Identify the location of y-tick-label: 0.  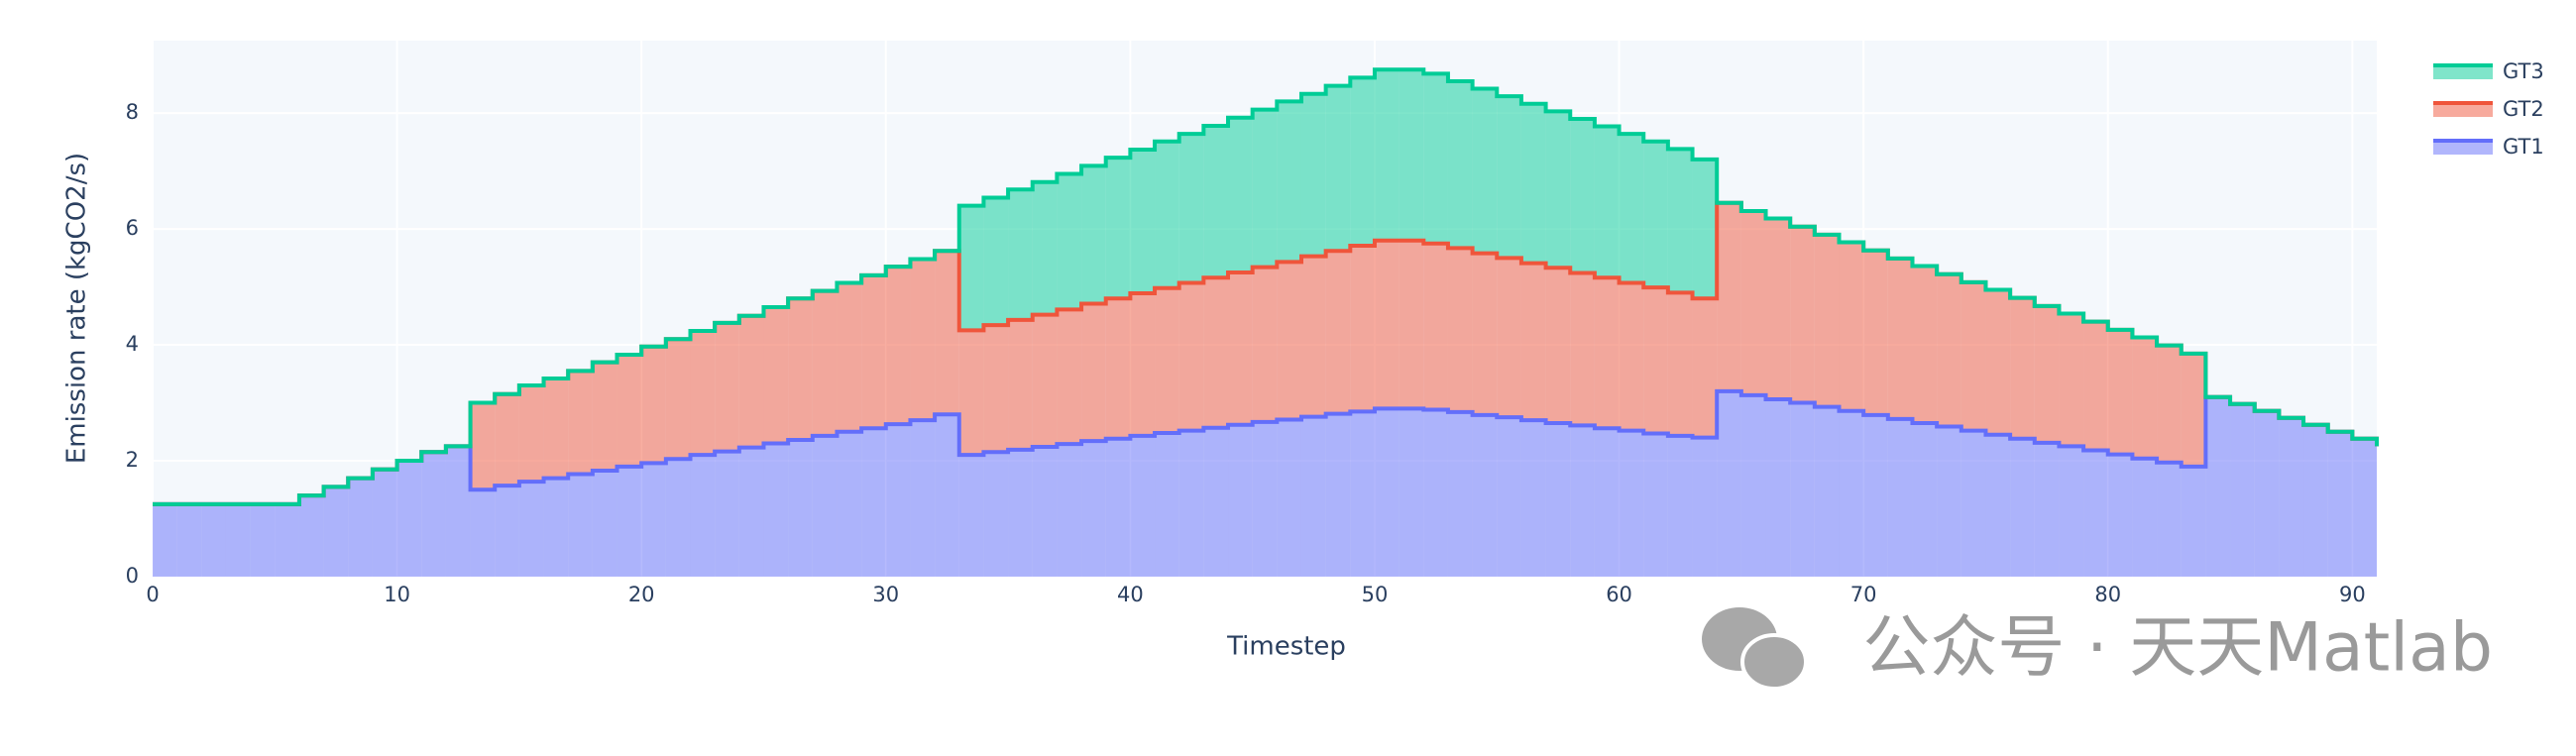
(132, 576).